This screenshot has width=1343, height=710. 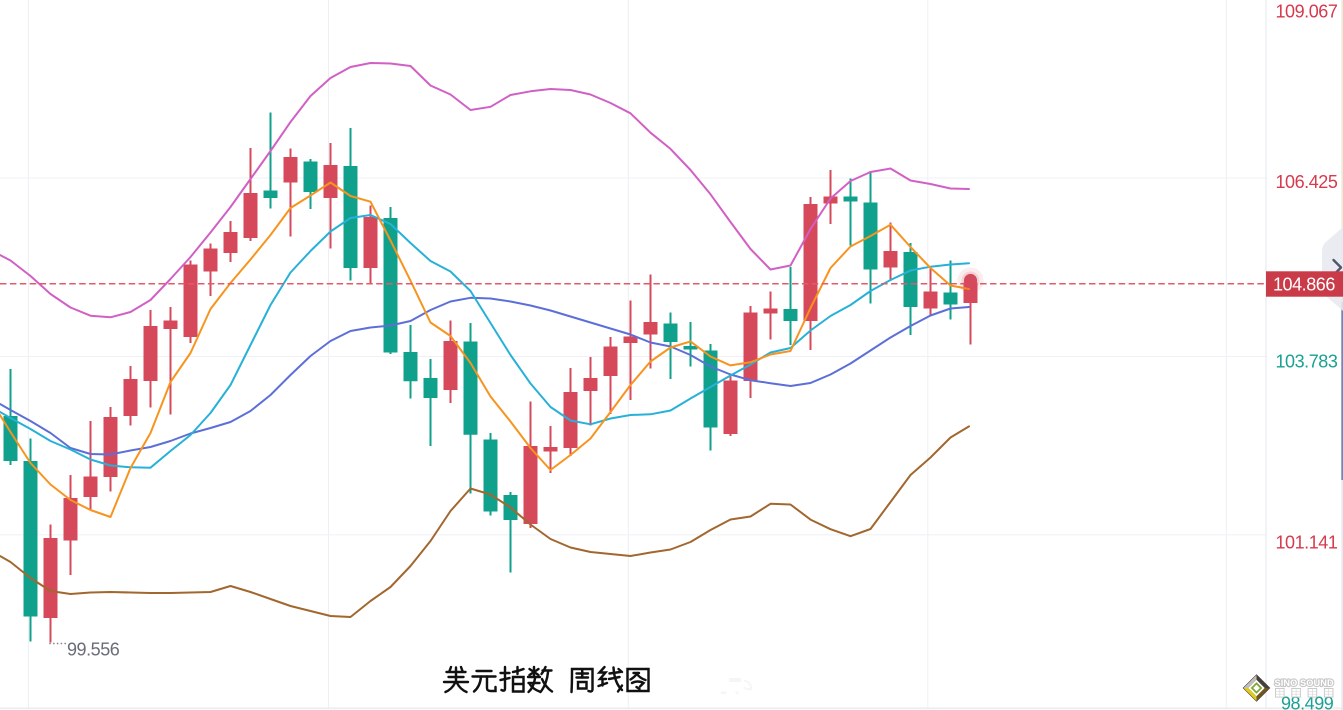 I want to click on svg-text: 109.067, so click(x=1307, y=12).